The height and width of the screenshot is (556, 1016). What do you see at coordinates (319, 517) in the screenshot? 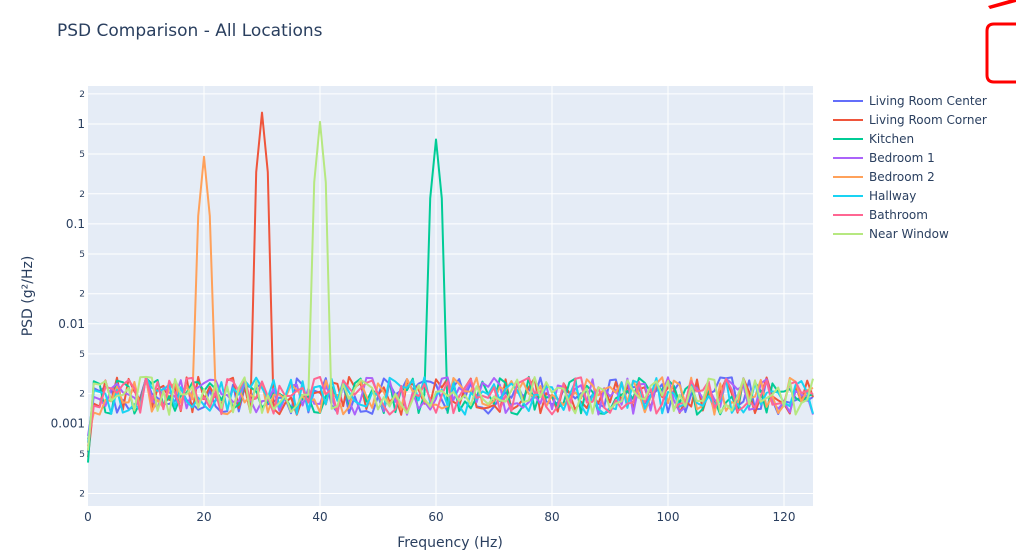
I see `x-tick-label: 40` at bounding box center [319, 517].